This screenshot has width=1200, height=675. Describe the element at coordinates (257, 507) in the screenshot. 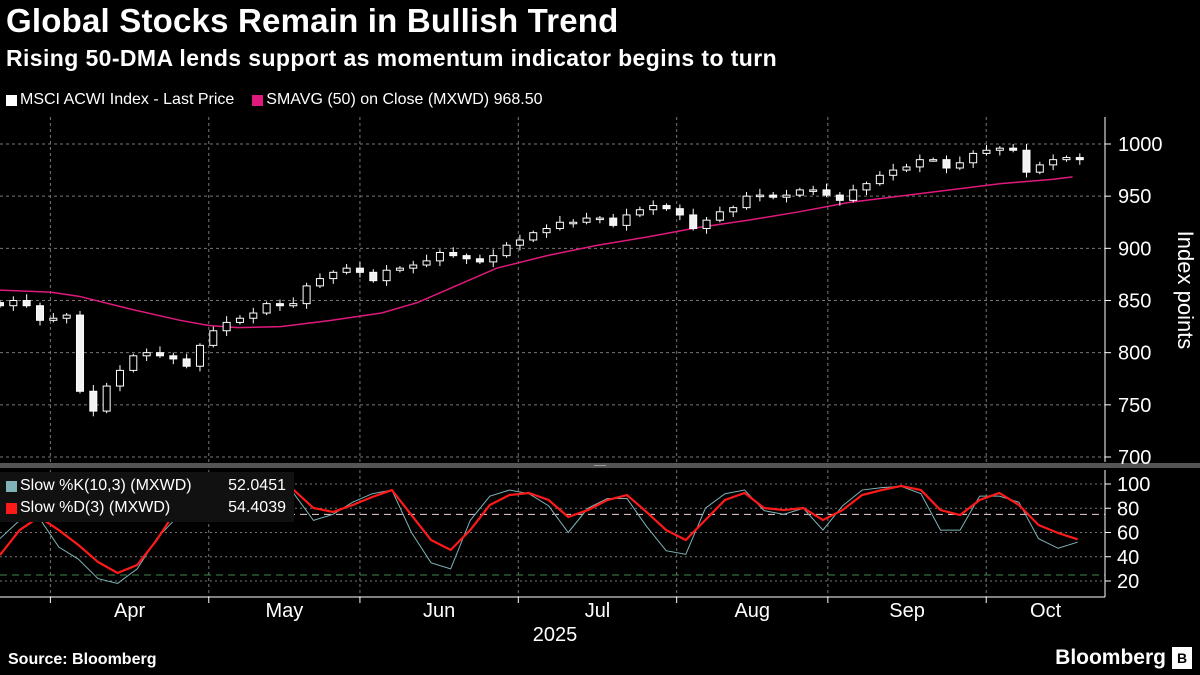

I see `legend-d-value: 54.4039` at that location.